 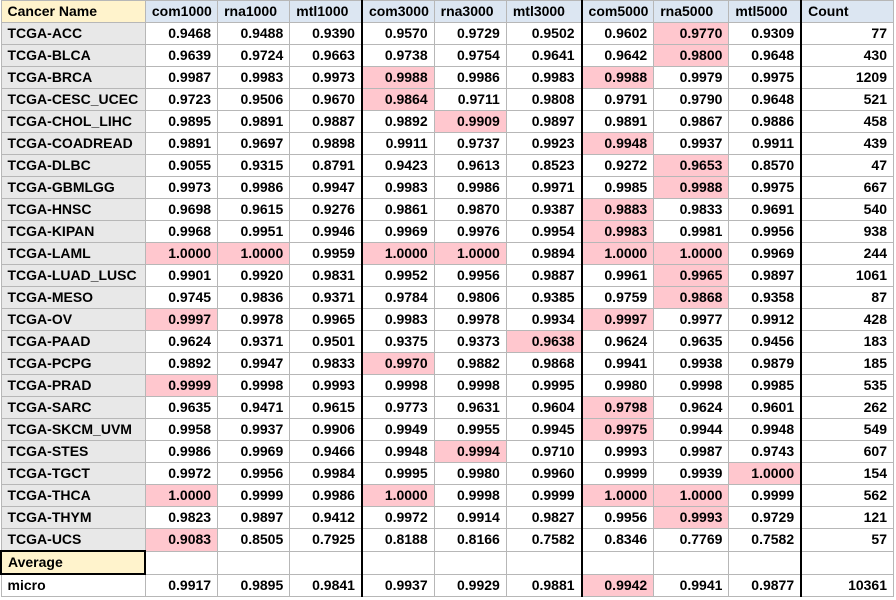 I want to click on cancer-name-cell: TCGA-THCA, so click(x=73, y=495).